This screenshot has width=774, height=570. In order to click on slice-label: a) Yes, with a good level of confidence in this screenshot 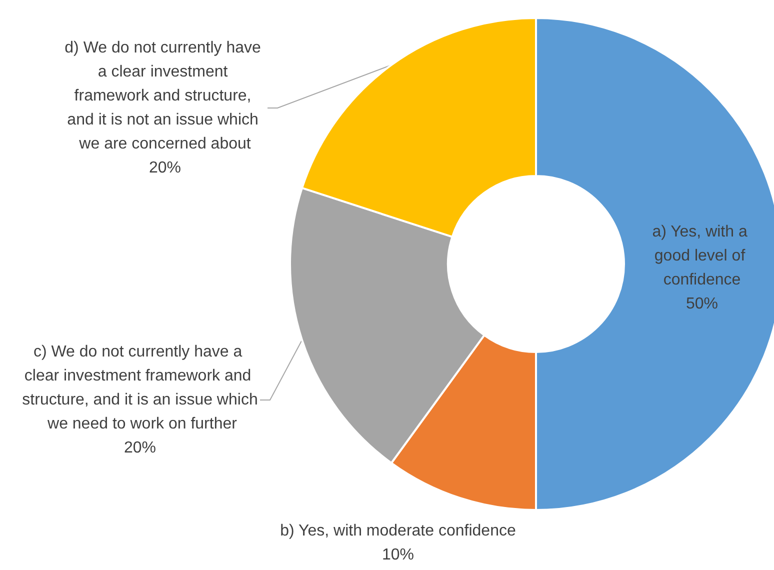, I will do `click(702, 256)`.